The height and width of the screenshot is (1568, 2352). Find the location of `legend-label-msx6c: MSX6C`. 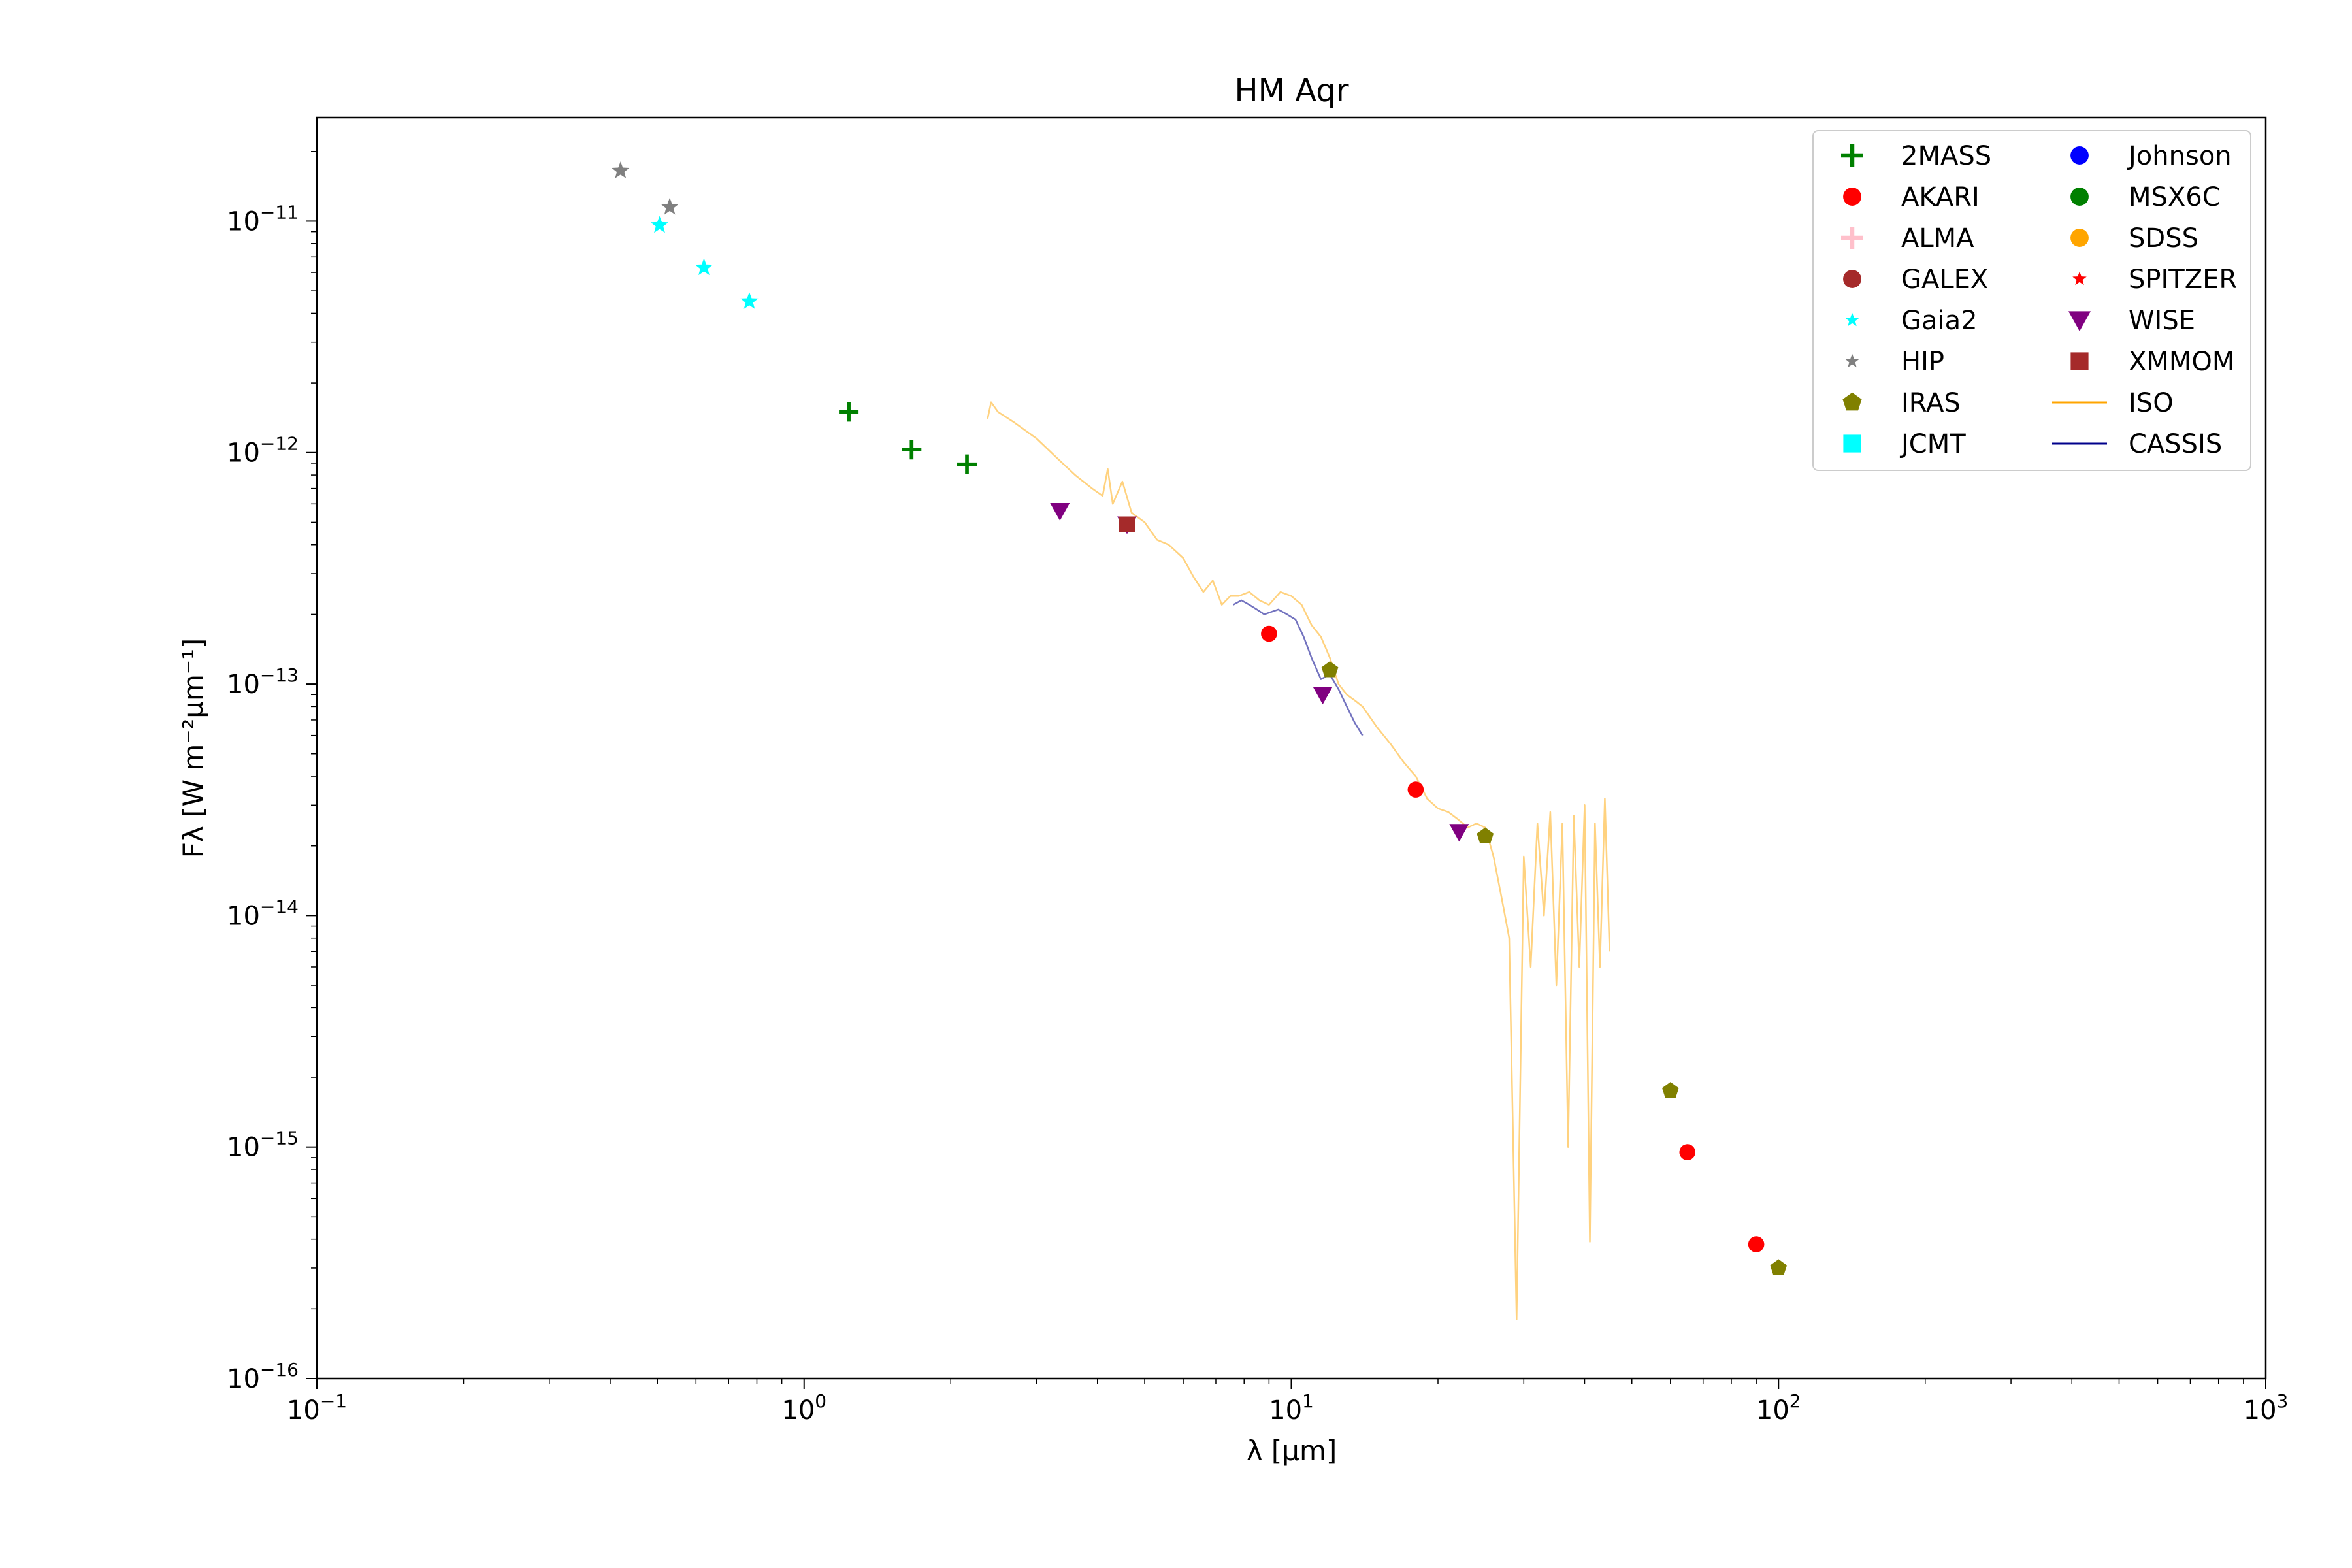

legend-label-msx6c: MSX6C is located at coordinates (2175, 197).